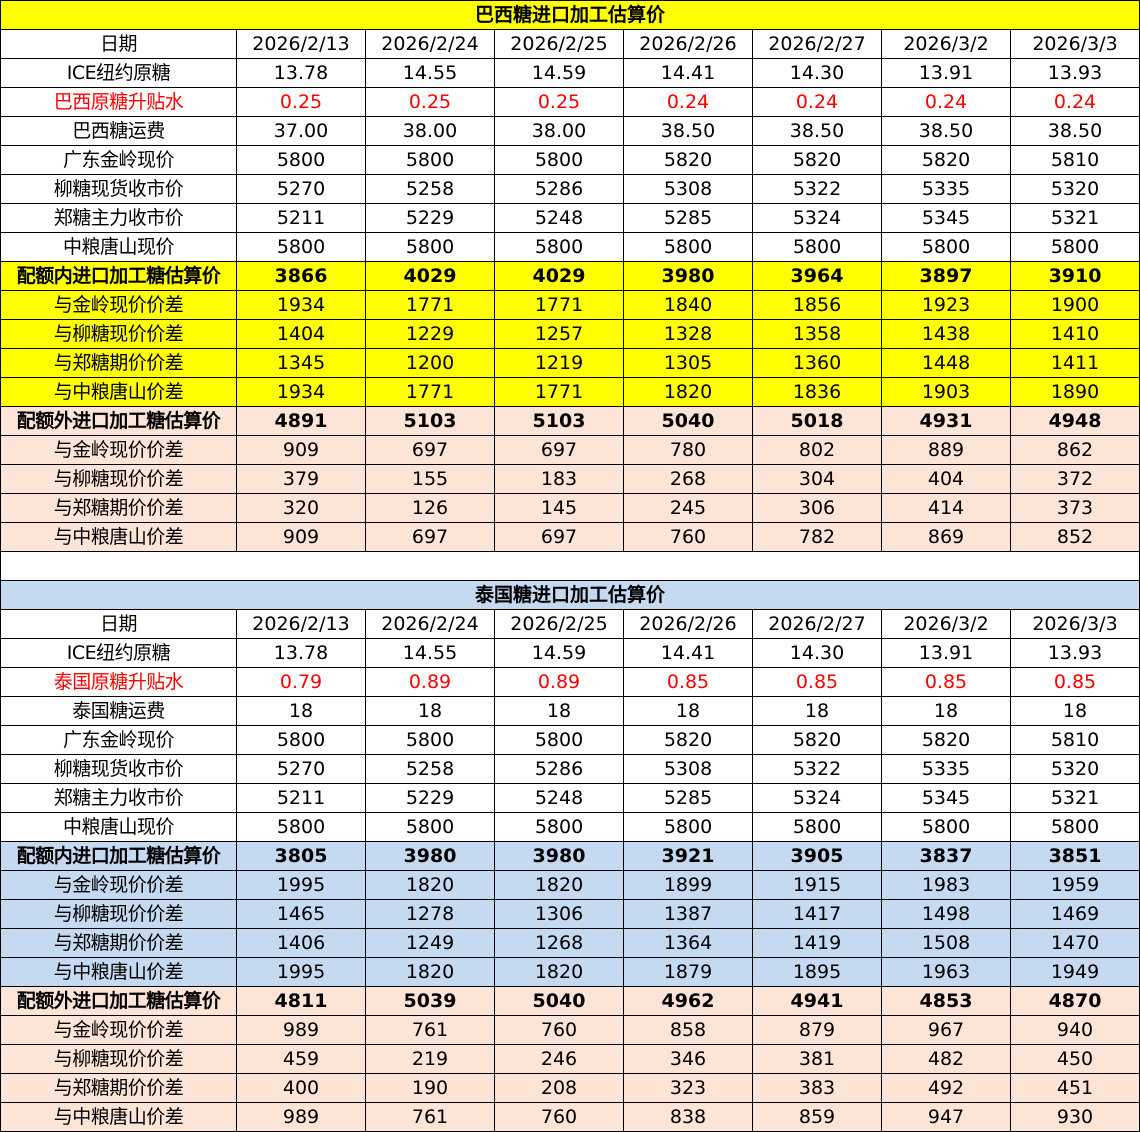 The width and height of the screenshot is (1140, 1132). What do you see at coordinates (946, 450) in the screenshot?
I see `value-cell: 889` at bounding box center [946, 450].